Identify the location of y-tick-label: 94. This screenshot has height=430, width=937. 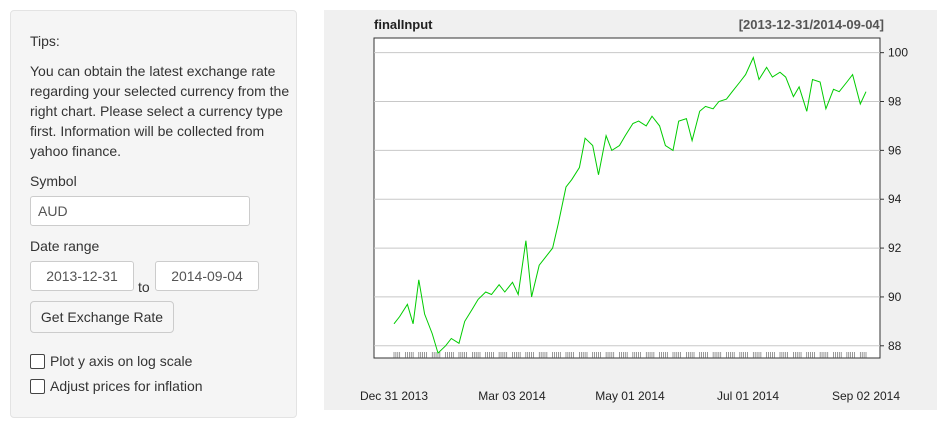
(895, 199).